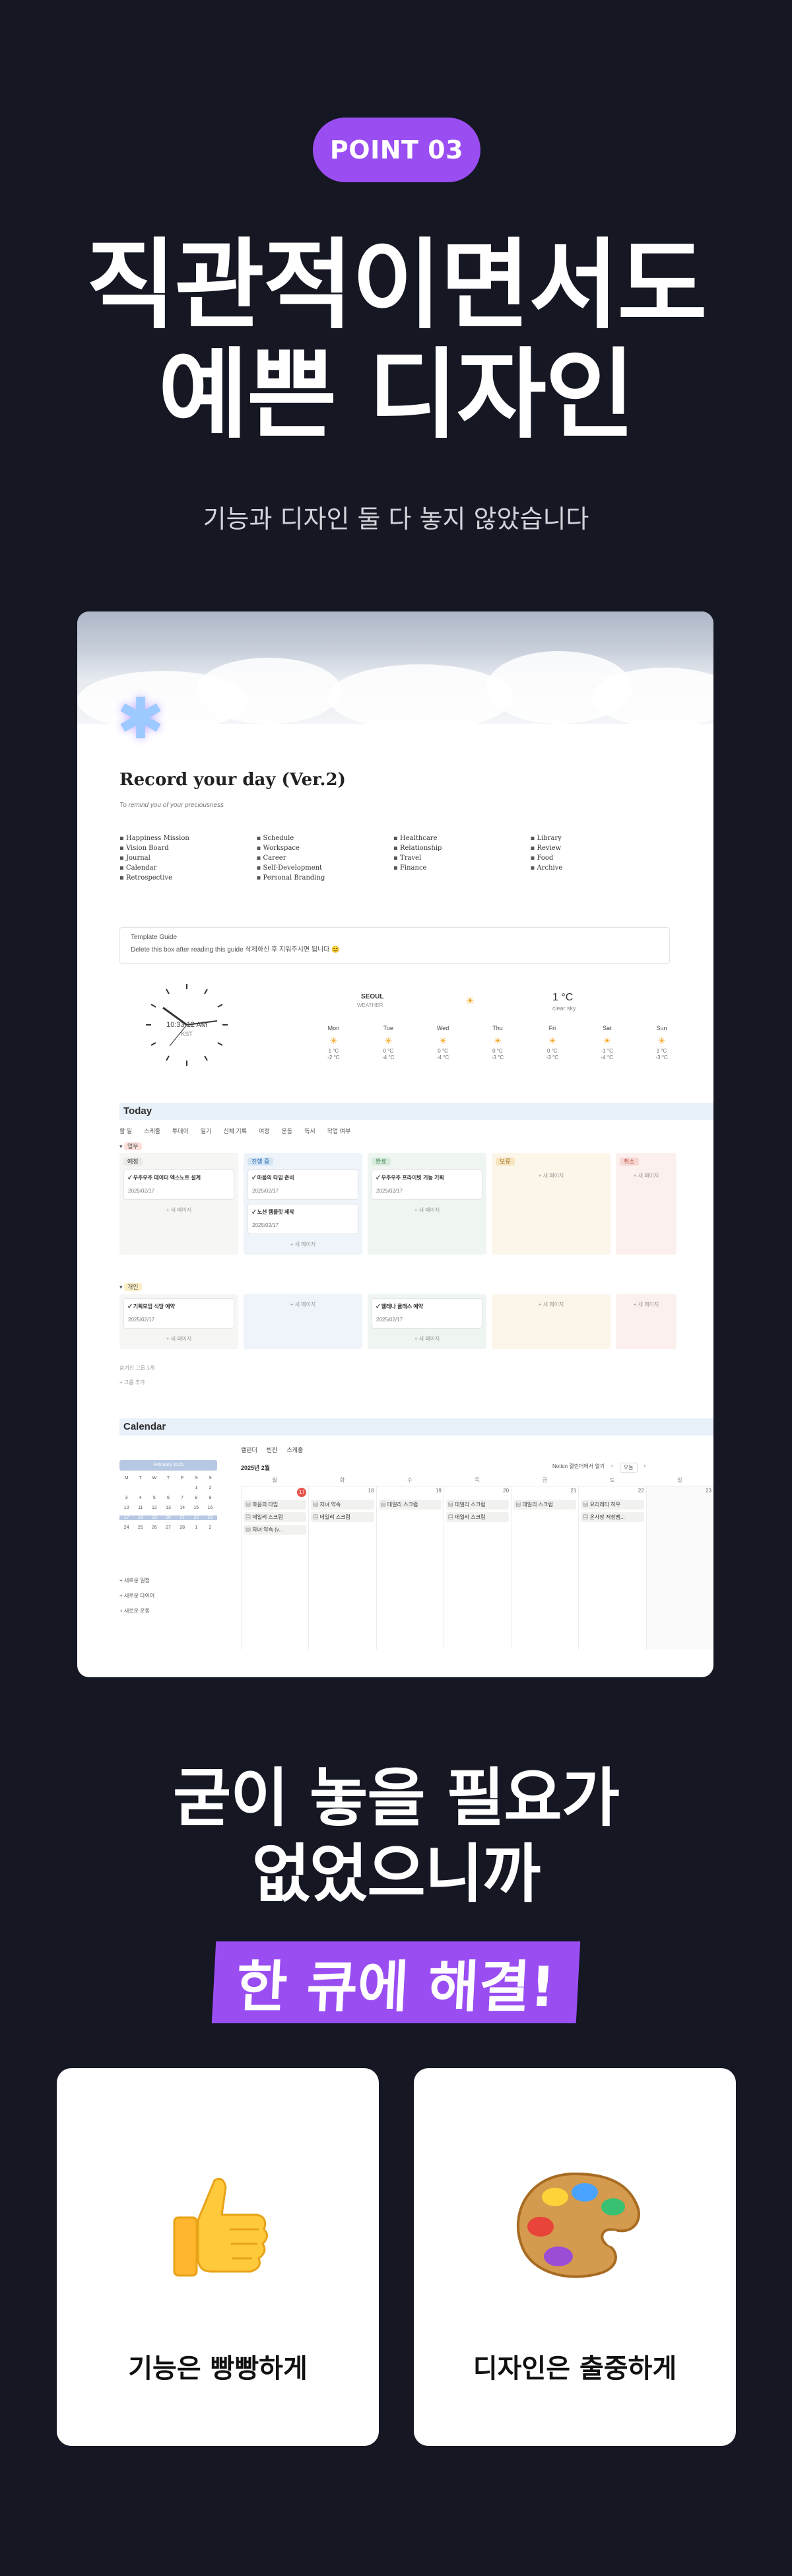  I want to click on link-item: Food, so click(599, 858).